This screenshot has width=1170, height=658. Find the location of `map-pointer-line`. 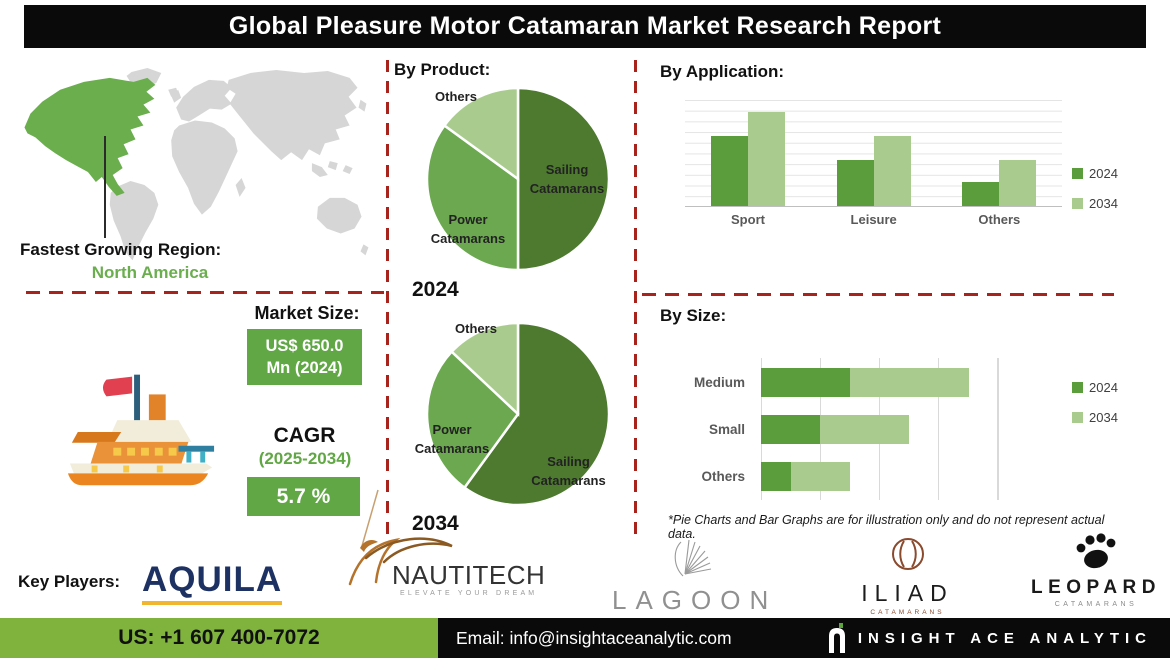

map-pointer-line is located at coordinates (105, 187).